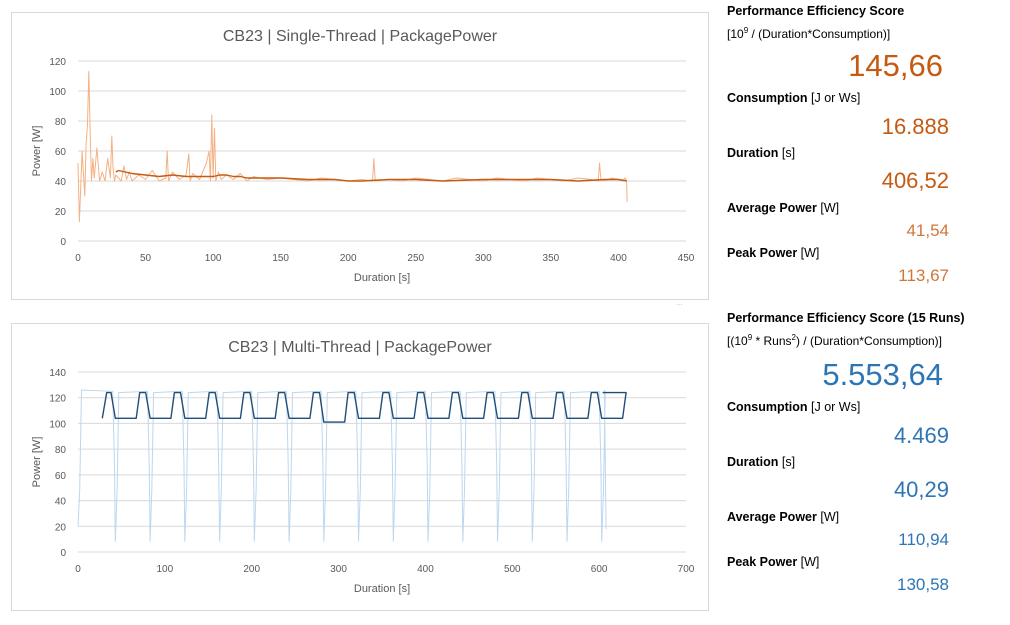 The width and height of the screenshot is (1010, 625). Describe the element at coordinates (551, 258) in the screenshot. I see `x-tick-label: 350` at that location.